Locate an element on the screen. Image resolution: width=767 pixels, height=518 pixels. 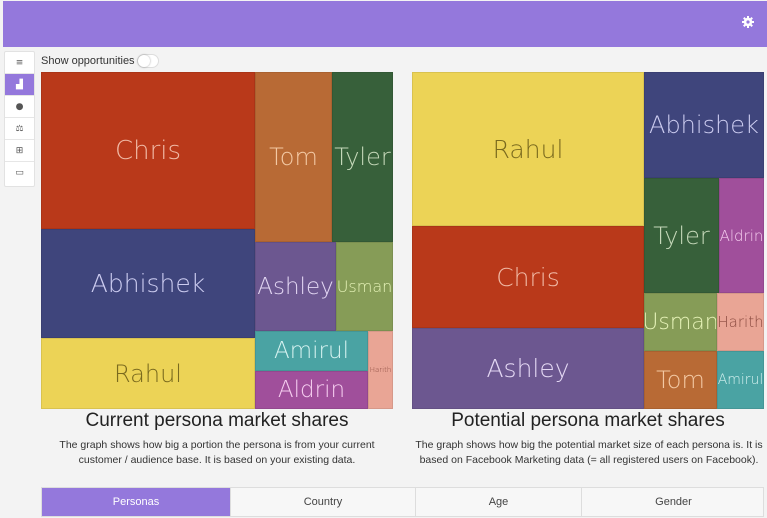
top-app-bar is located at coordinates (385, 24).